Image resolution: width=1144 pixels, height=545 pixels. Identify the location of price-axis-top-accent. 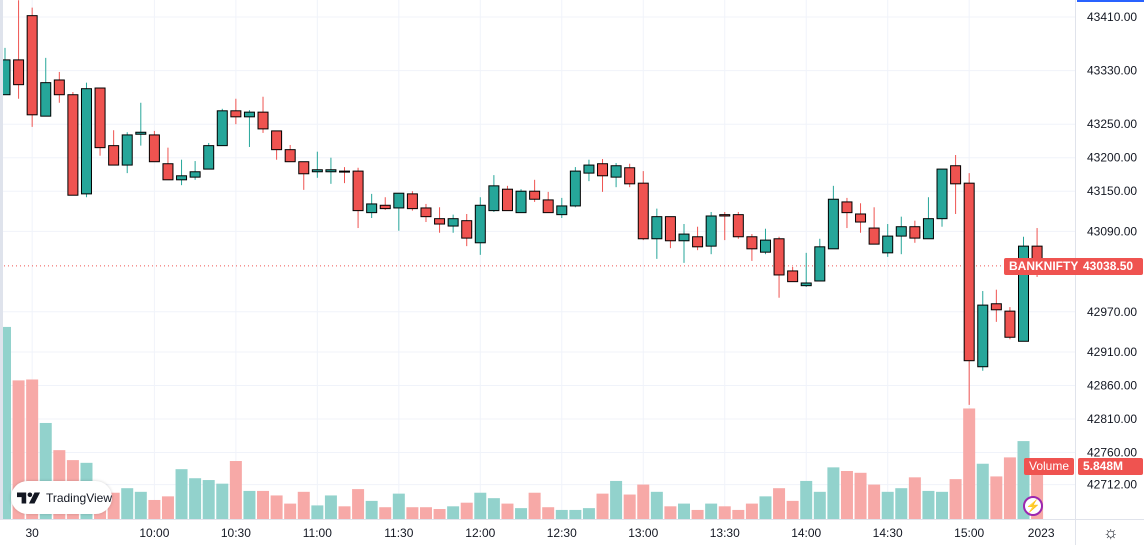
(1110, 1).